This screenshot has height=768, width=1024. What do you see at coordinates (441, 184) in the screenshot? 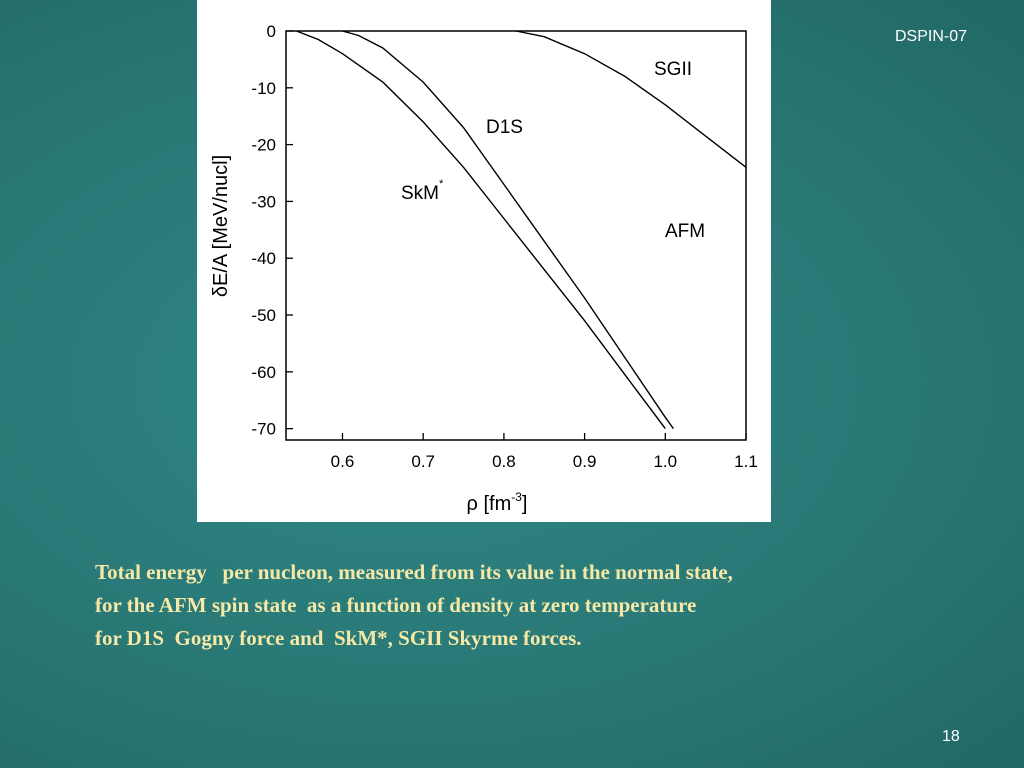
I see `annotation-sup: *` at bounding box center [441, 184].